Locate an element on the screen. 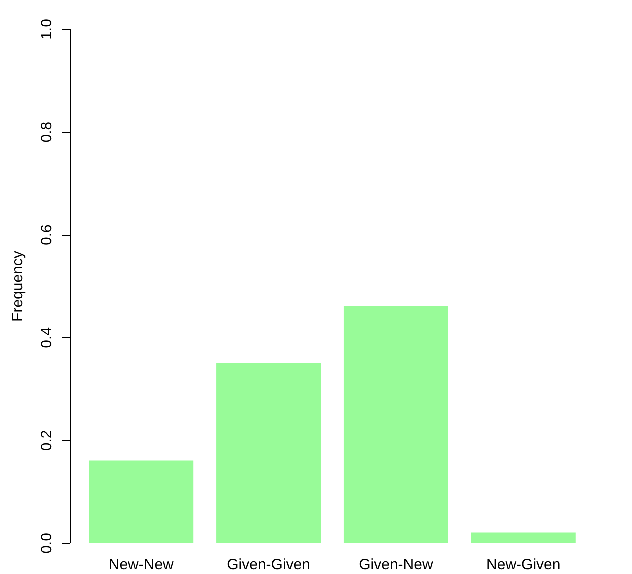 The image size is (632, 574). y-tick-label: 0.8 is located at coordinates (47, 132).